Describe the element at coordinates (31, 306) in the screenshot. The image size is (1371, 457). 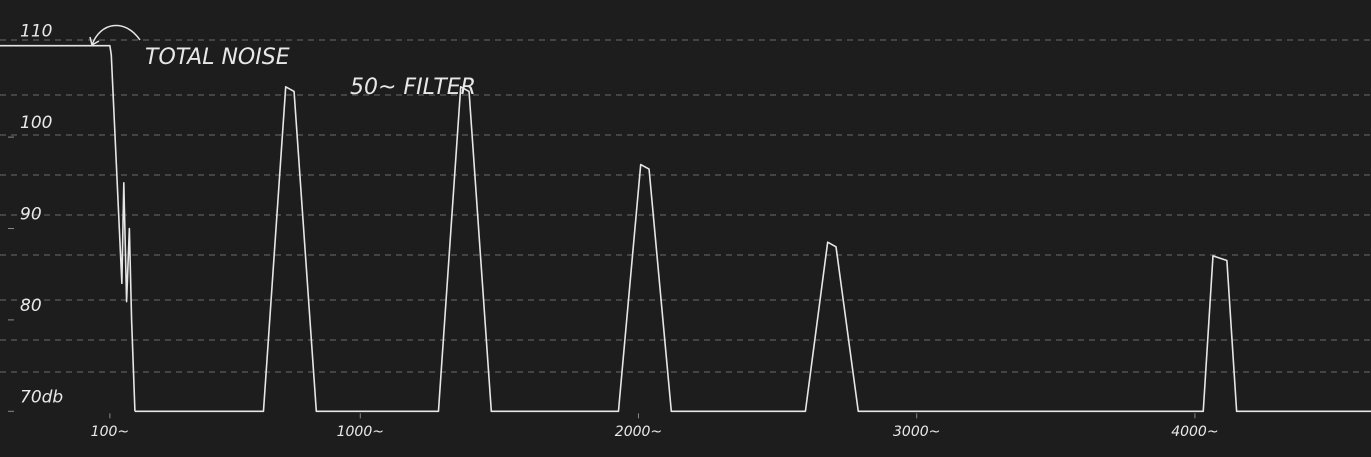
I see `y-tick-label: 80` at that location.